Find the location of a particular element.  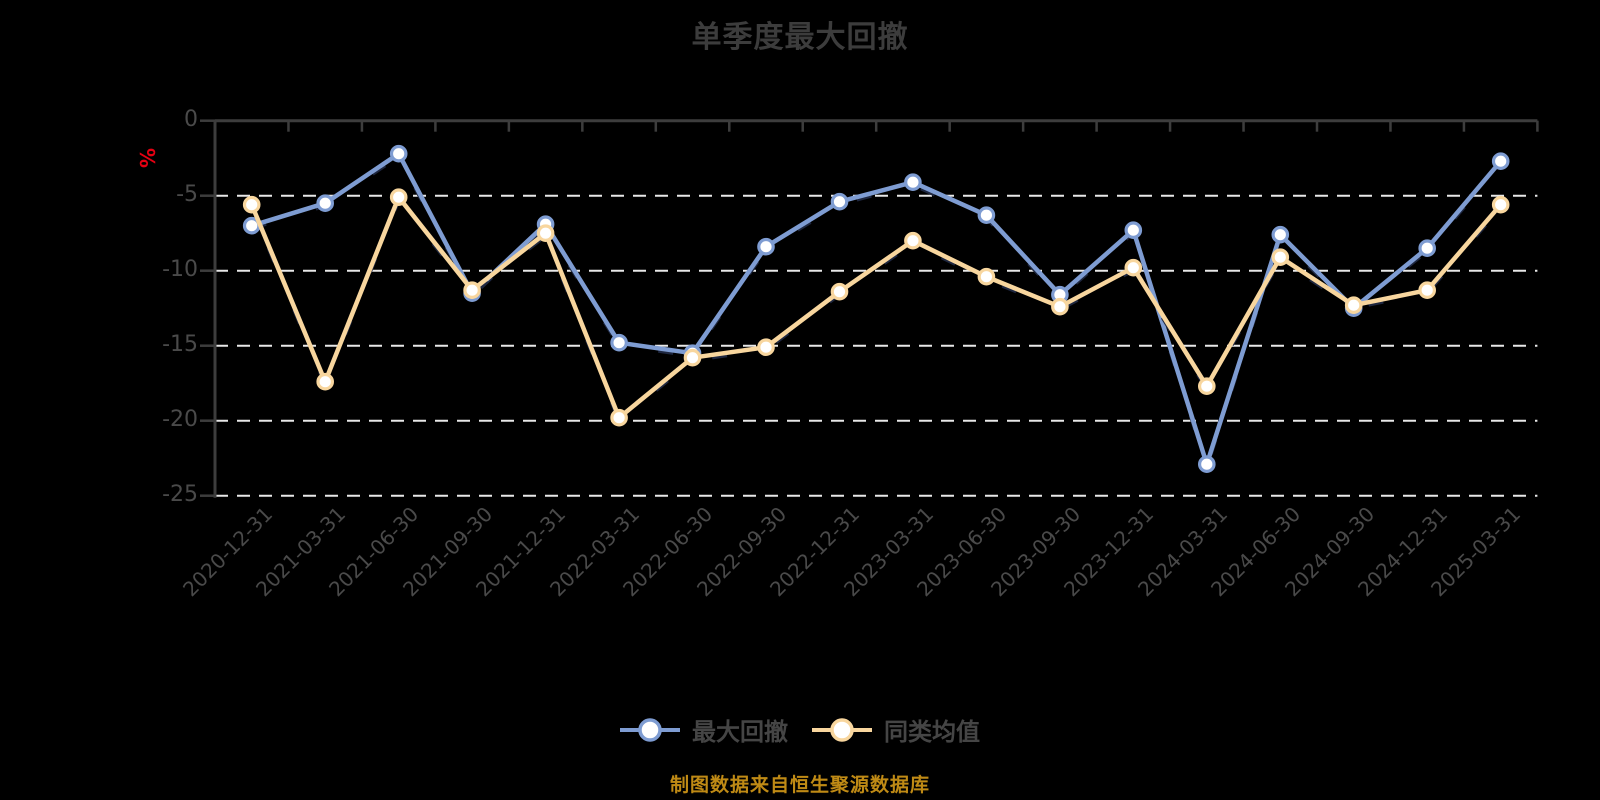

y-axis-label--25: -25 is located at coordinates (180, 494).